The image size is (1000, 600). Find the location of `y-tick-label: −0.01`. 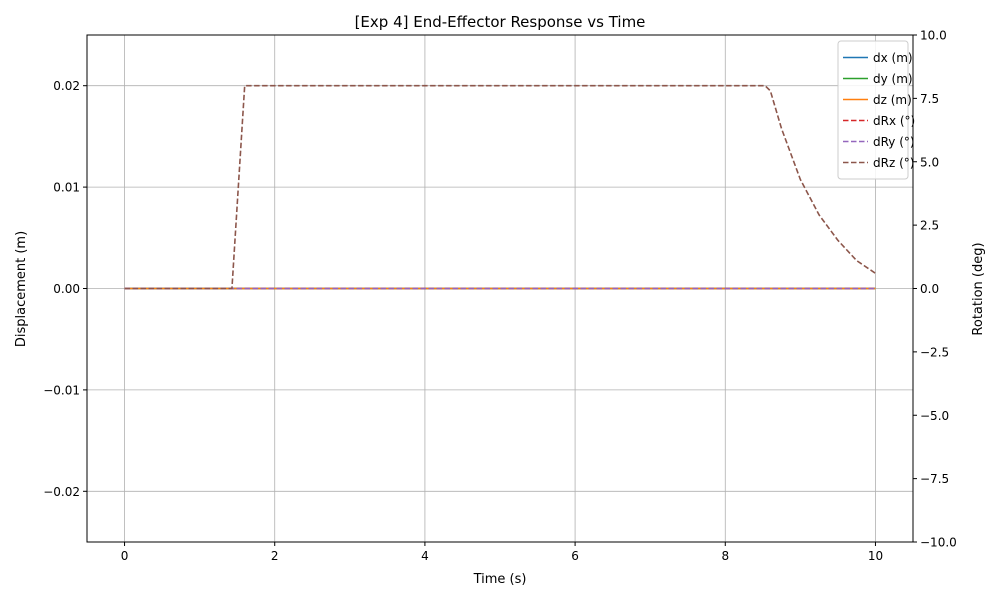

y-tick-label: −0.01 is located at coordinates (61, 390).